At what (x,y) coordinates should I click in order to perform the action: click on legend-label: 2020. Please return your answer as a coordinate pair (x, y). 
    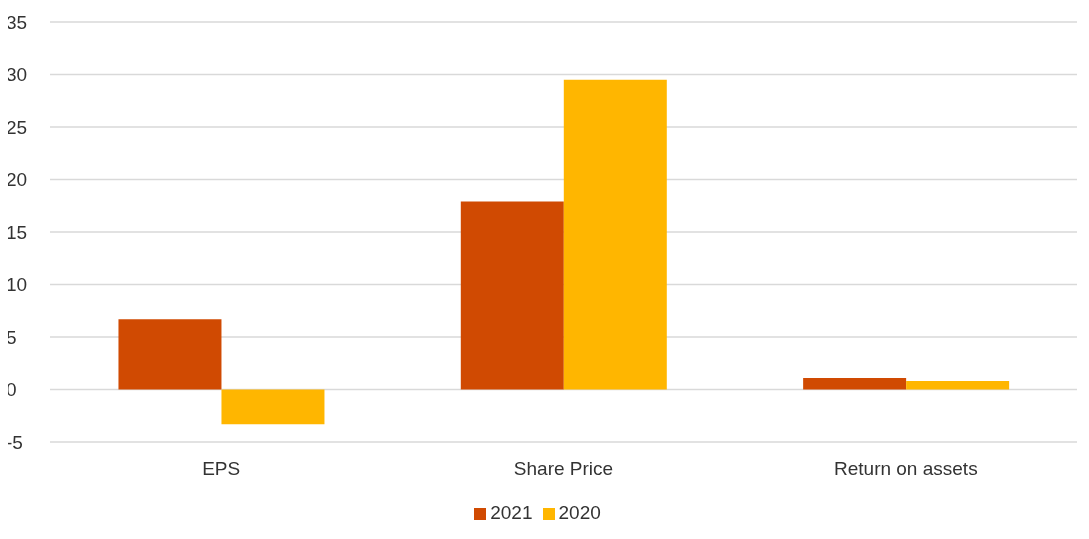
    Looking at the image, I should click on (579, 512).